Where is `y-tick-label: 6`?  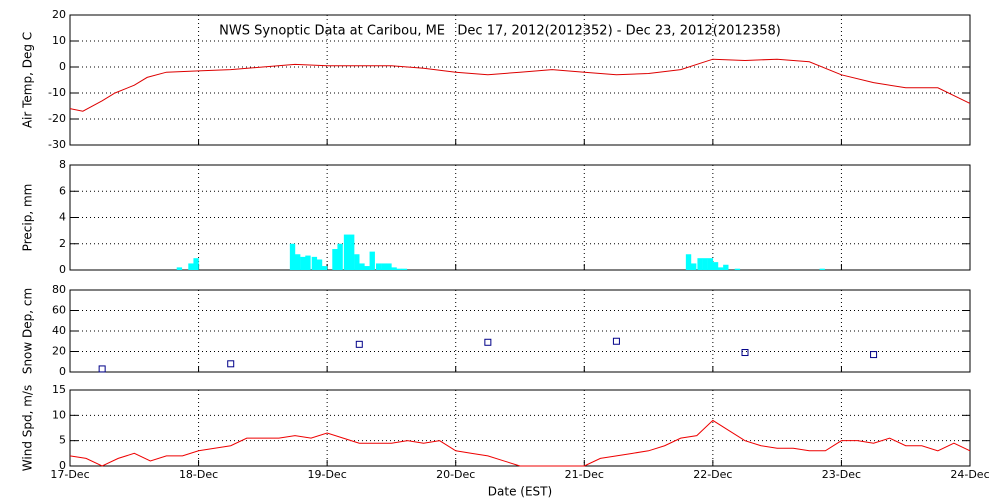 y-tick-label: 6 is located at coordinates (62, 190).